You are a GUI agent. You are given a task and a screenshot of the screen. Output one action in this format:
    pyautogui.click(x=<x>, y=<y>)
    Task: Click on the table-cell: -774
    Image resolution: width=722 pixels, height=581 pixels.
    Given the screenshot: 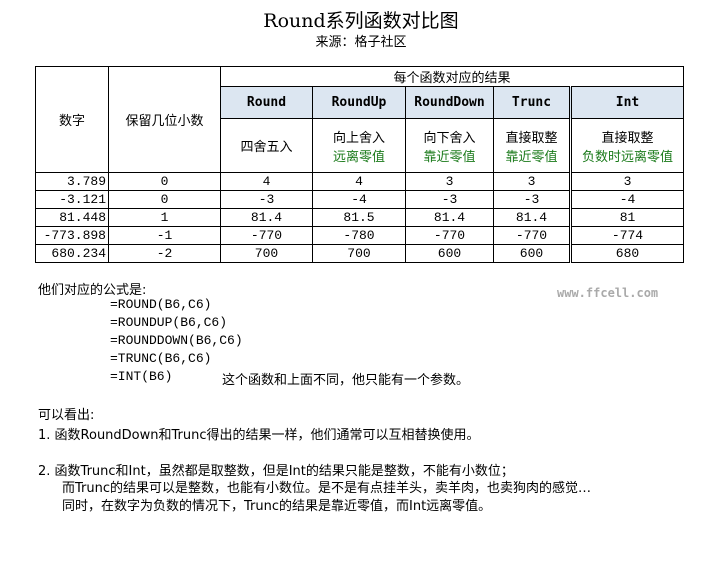 What is the action you would take?
    pyautogui.click(x=626, y=235)
    